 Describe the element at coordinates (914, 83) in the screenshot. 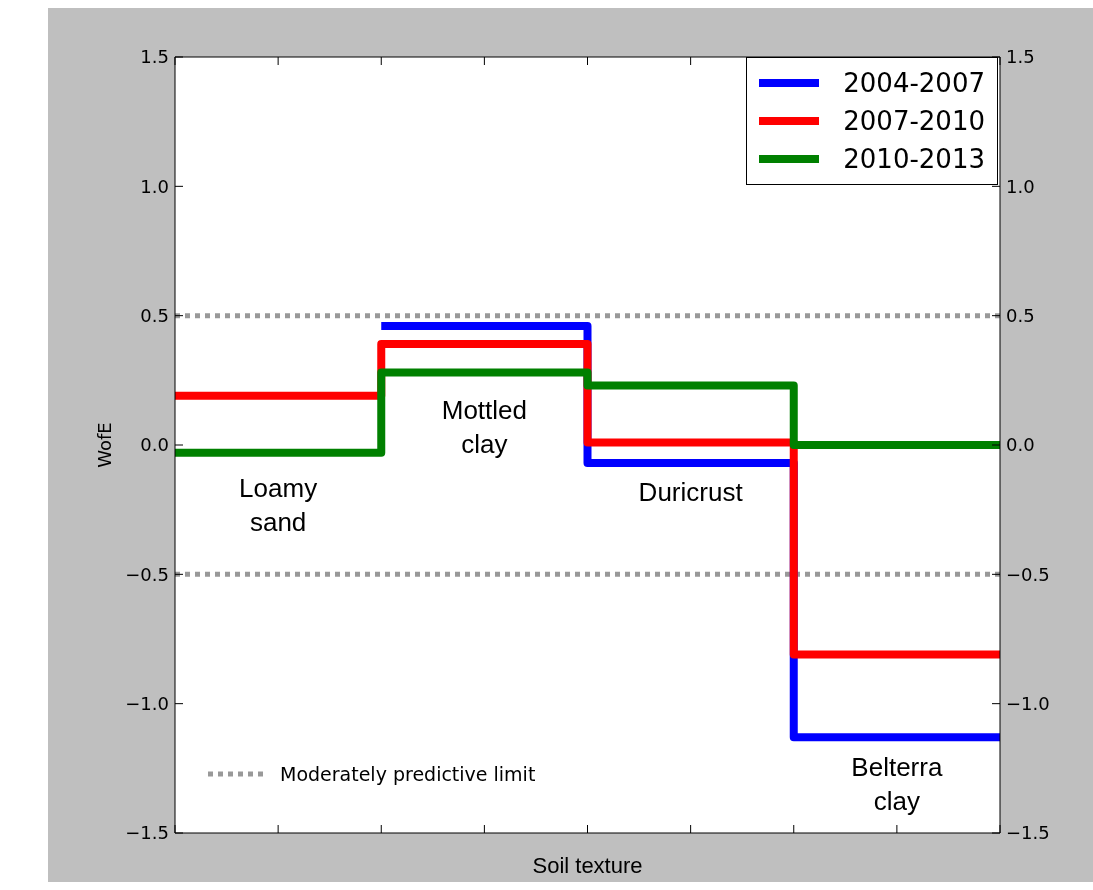

I see `legend-label: 2004-2007` at that location.